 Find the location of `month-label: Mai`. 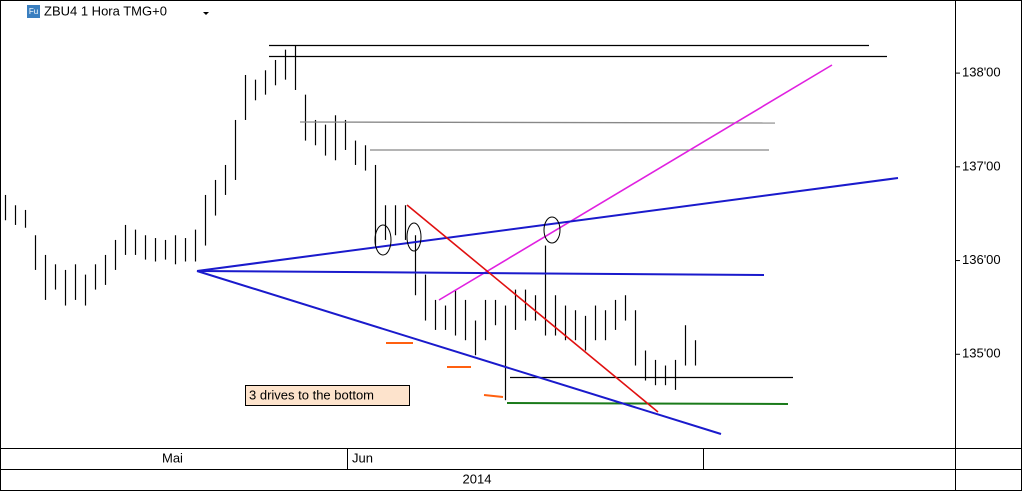

month-label: Mai is located at coordinates (172, 457).